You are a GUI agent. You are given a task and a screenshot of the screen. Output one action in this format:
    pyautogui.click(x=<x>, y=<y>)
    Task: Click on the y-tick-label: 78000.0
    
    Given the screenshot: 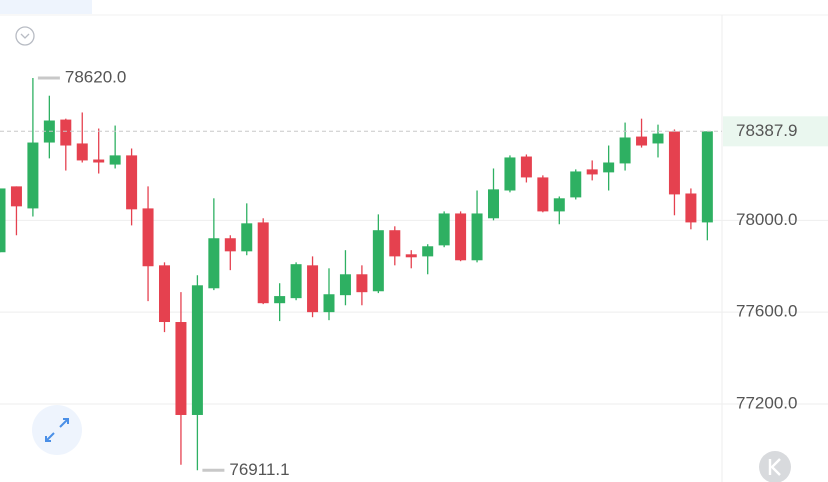 What is the action you would take?
    pyautogui.click(x=766, y=219)
    